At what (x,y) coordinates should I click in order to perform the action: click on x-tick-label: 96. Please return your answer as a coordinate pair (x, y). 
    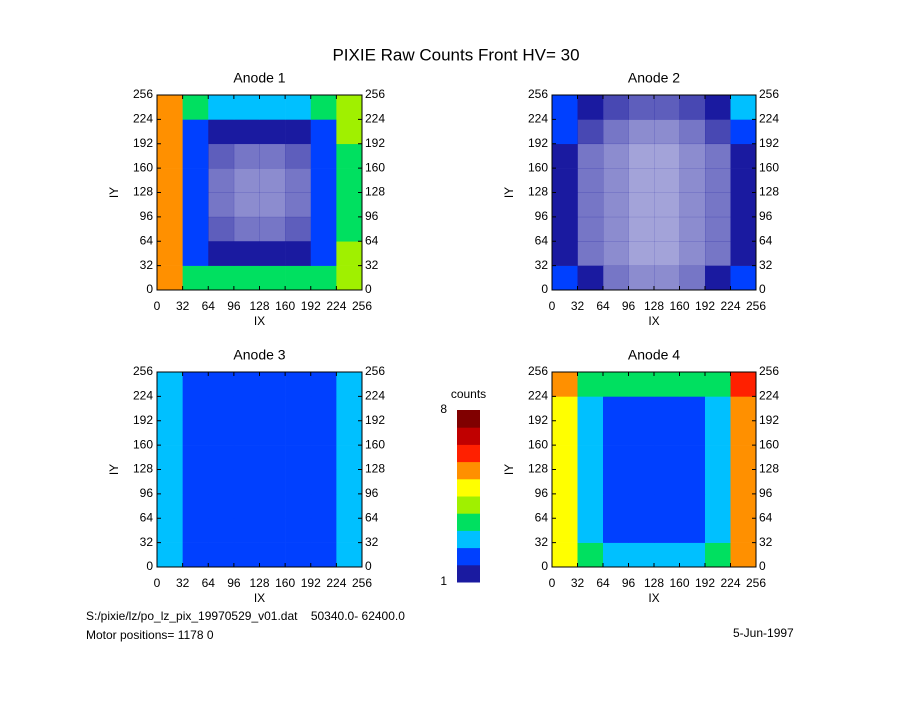
    Looking at the image, I should click on (629, 306).